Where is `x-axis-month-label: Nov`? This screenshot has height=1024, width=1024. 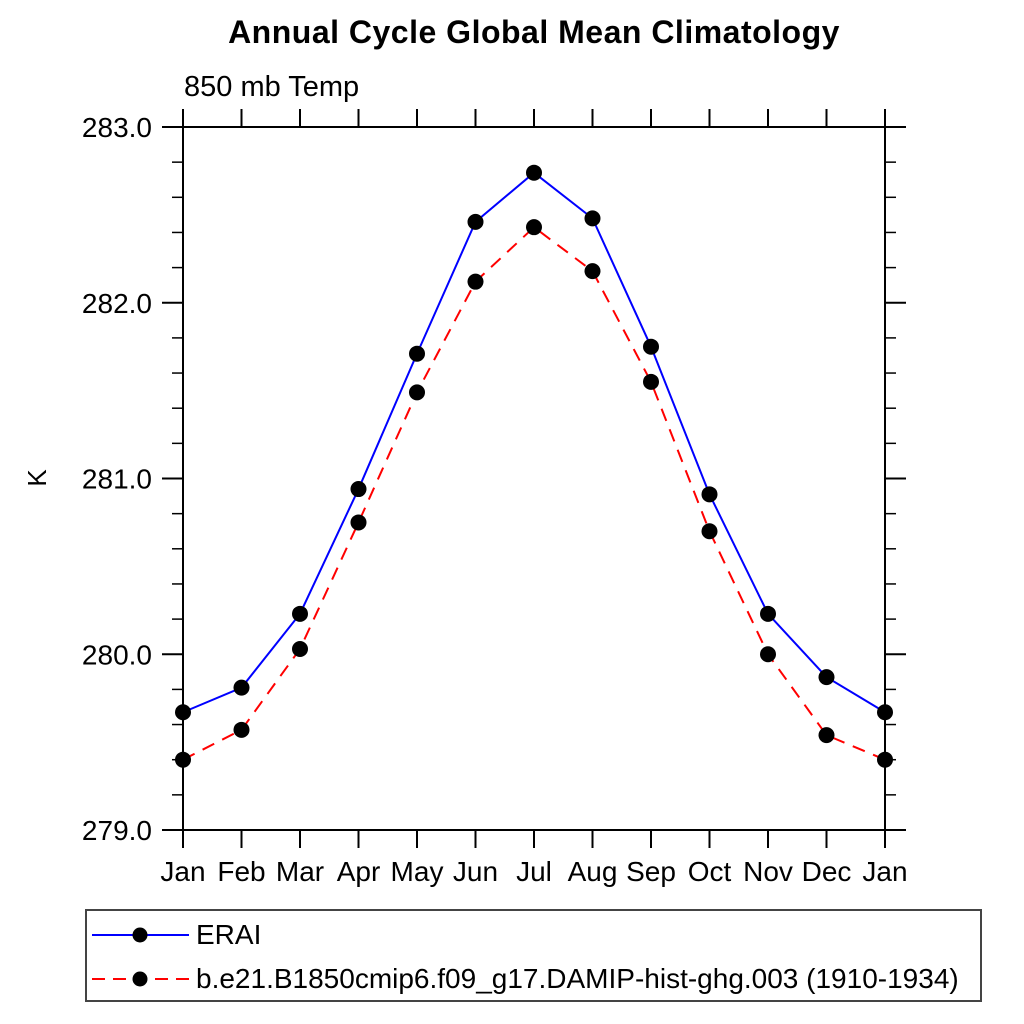
x-axis-month-label: Nov is located at coordinates (768, 871).